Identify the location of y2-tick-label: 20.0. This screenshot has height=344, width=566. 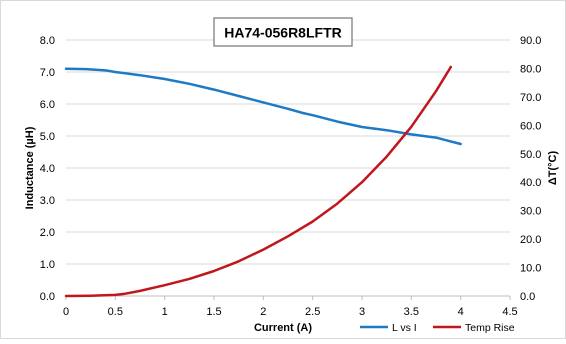
(530, 240).